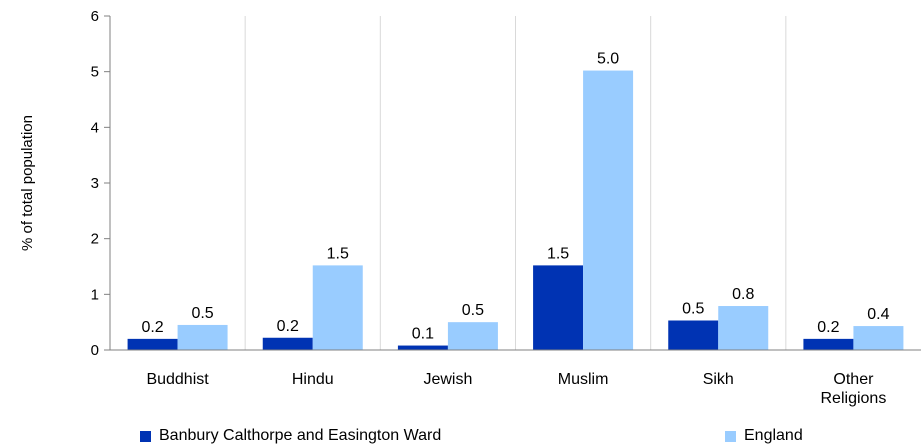 The width and height of the screenshot is (921, 448). Describe the element at coordinates (423, 334) in the screenshot. I see `data-label-series-0: 0.1` at that location.